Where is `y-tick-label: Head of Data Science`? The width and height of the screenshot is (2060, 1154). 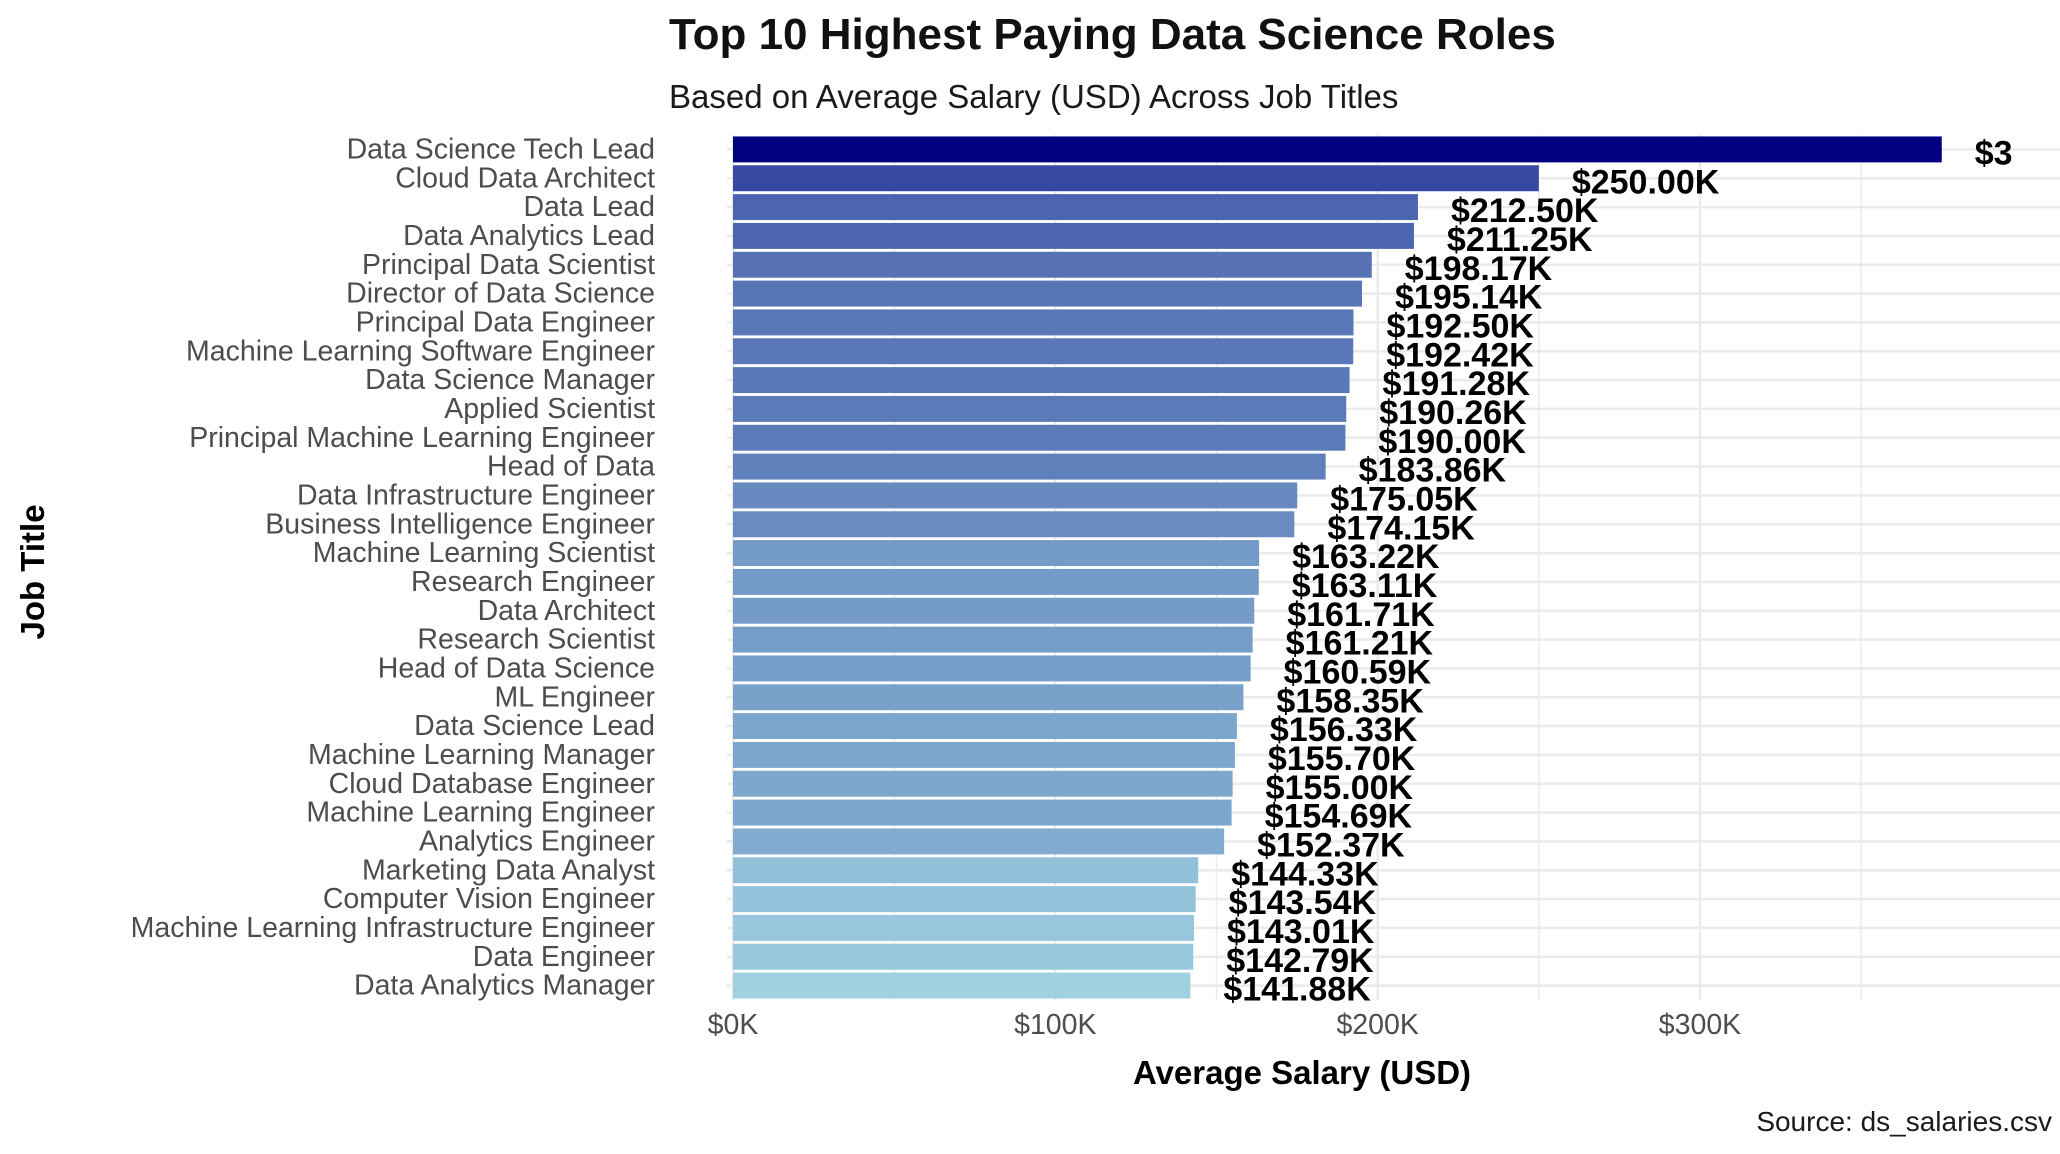 y-tick-label: Head of Data Science is located at coordinates (516, 668).